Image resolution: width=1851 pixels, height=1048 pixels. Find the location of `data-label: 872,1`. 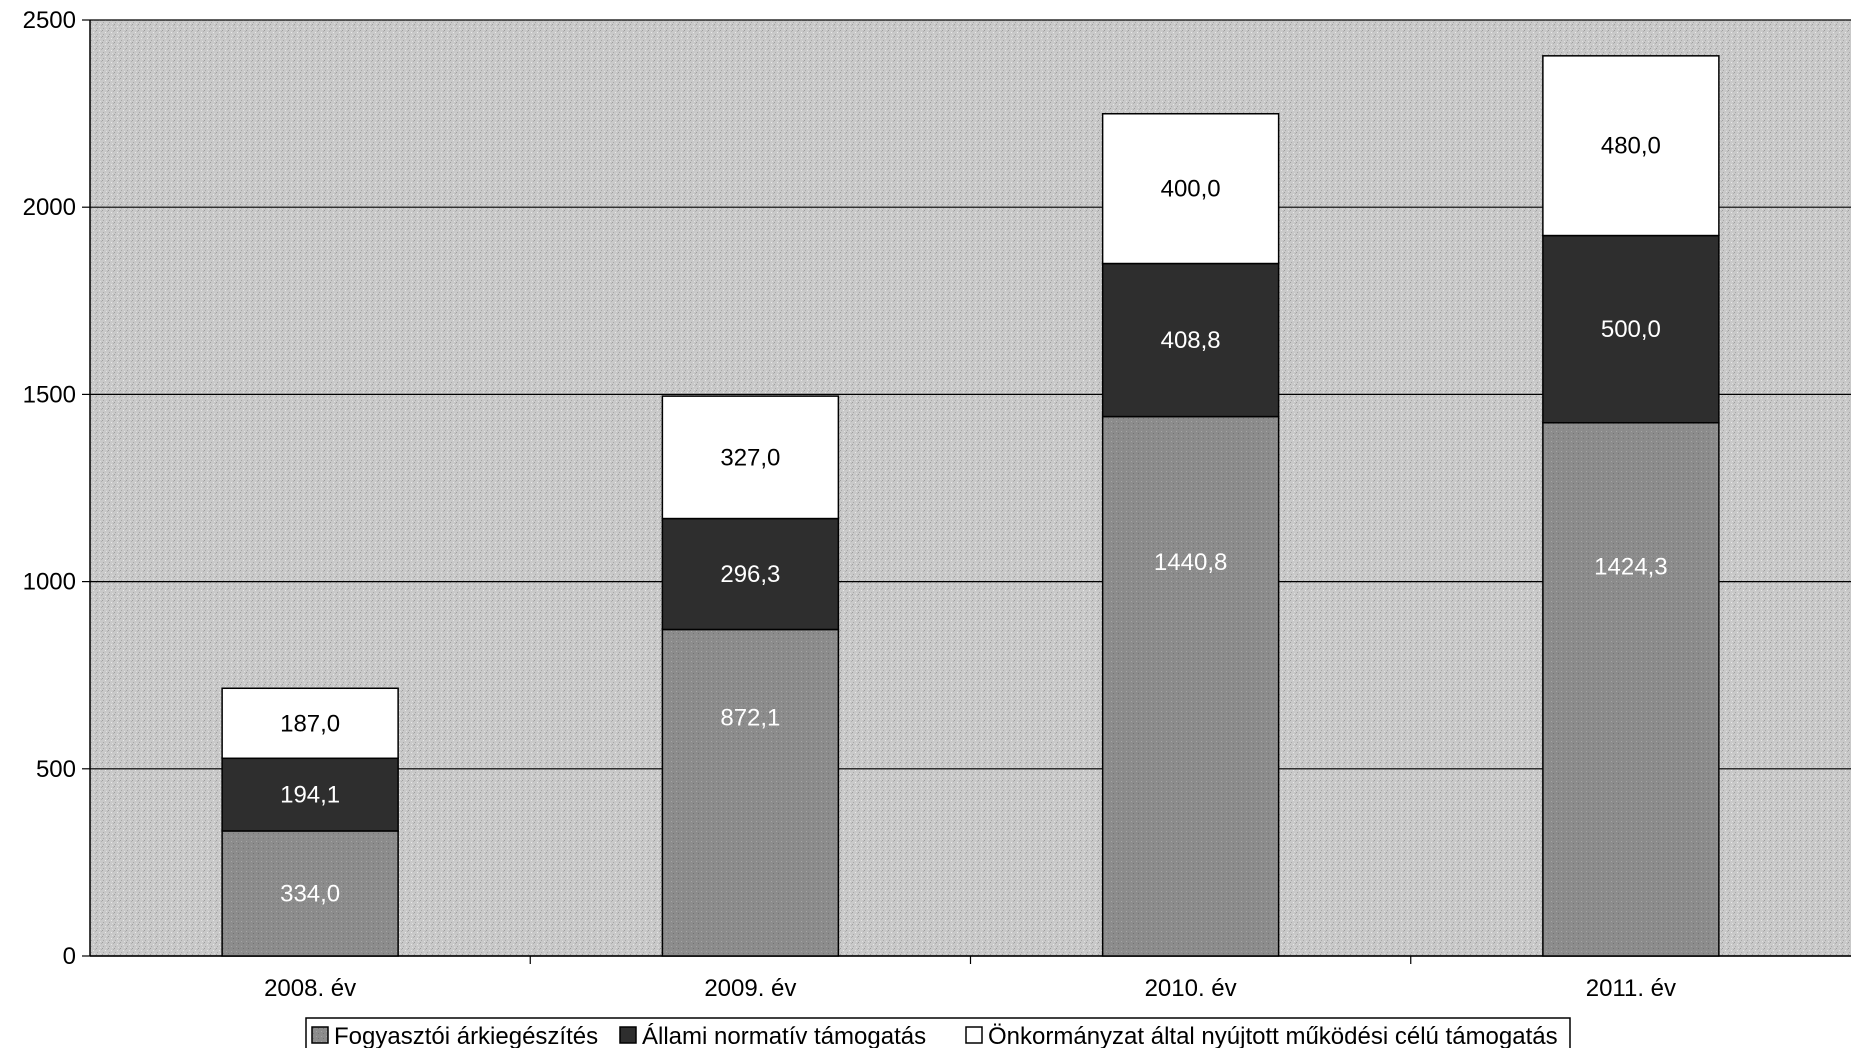

data-label: 872,1 is located at coordinates (750, 718).